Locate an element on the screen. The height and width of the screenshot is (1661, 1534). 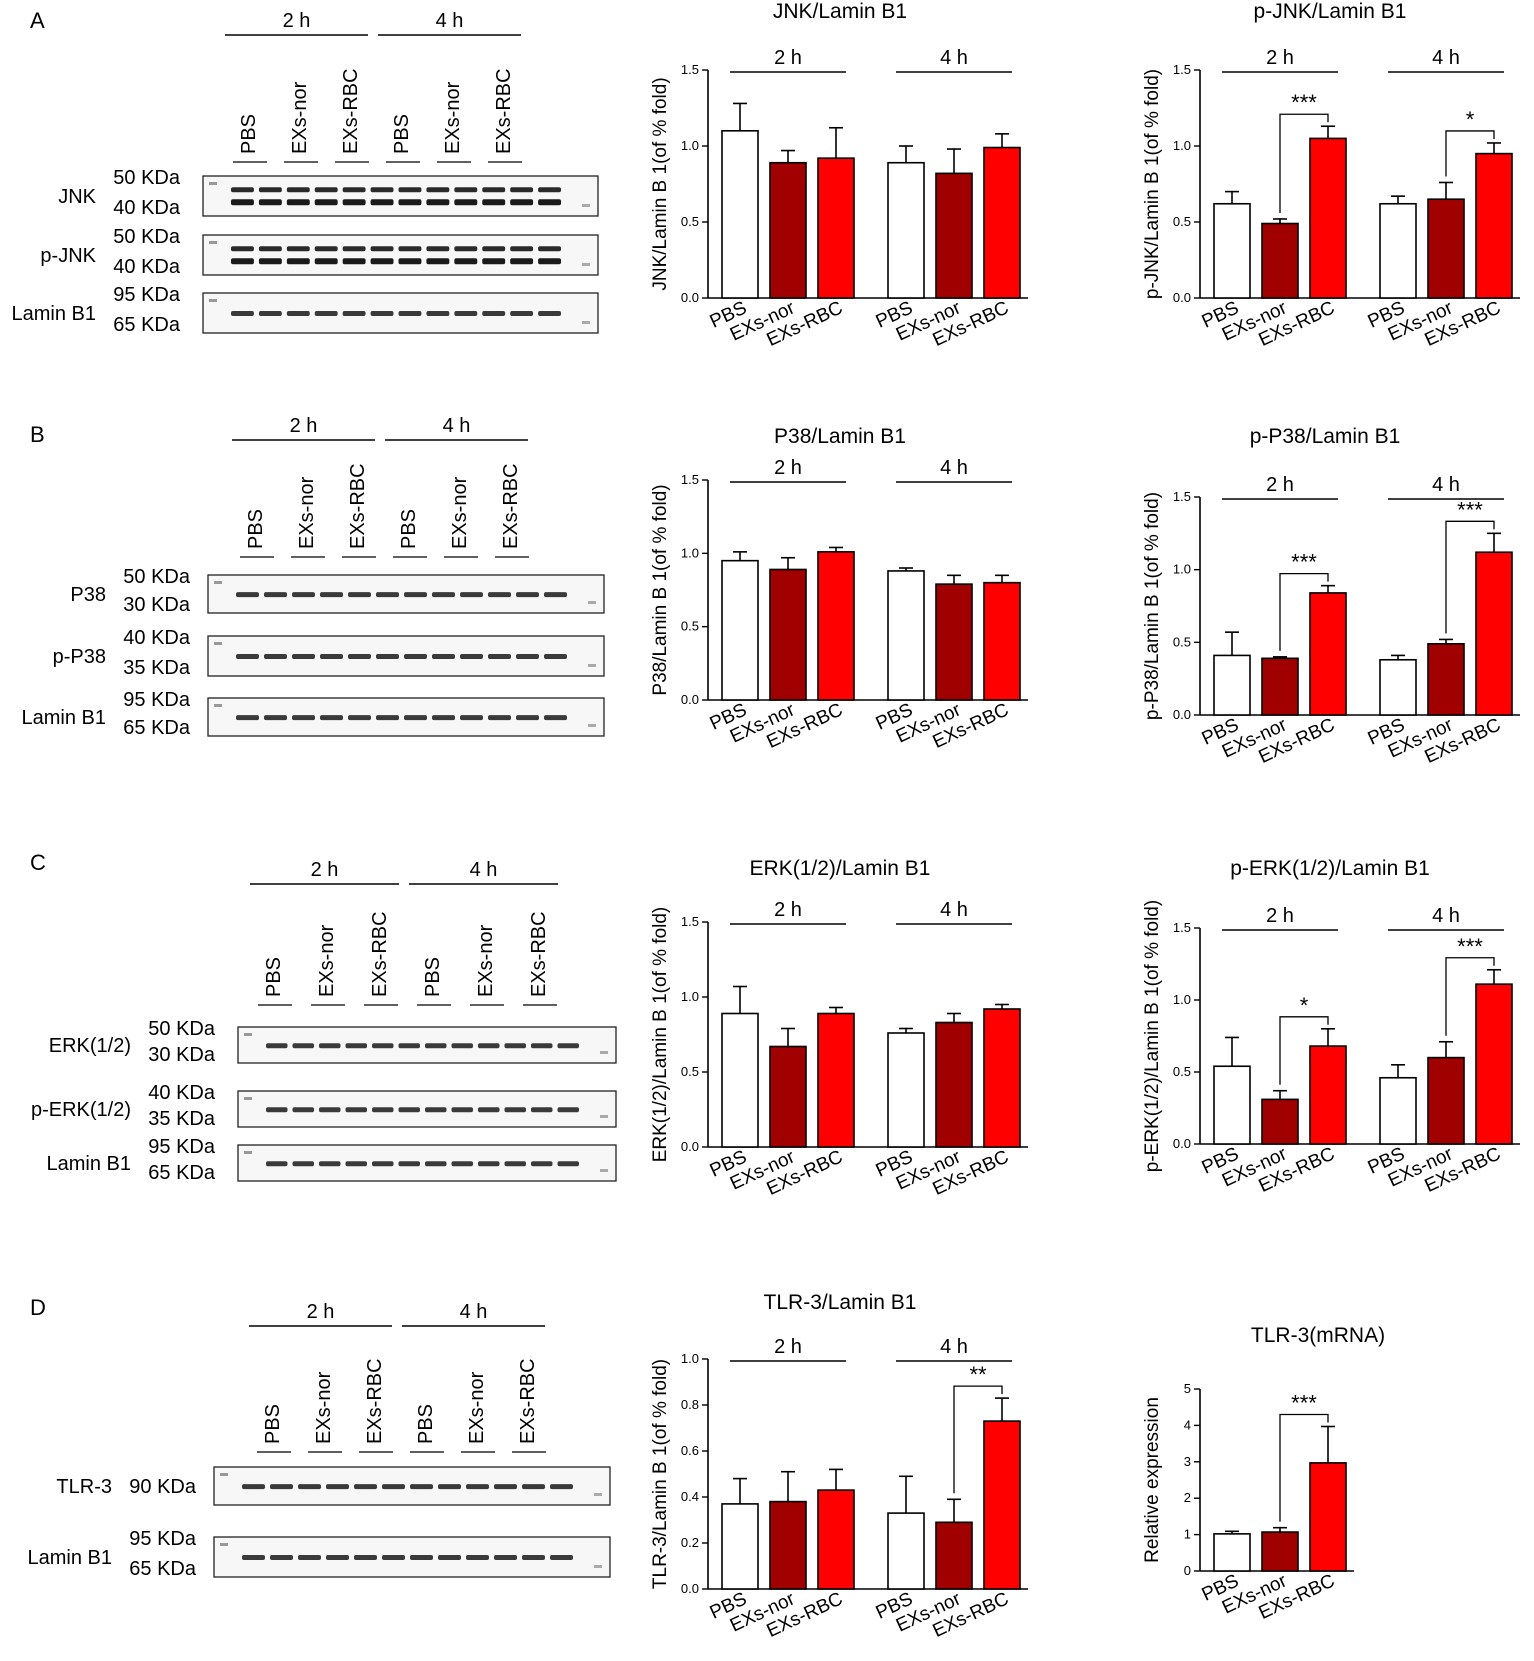
y-axis-label: TLR-3/Lamin B 1(of % fold) is located at coordinates (660, 1474).